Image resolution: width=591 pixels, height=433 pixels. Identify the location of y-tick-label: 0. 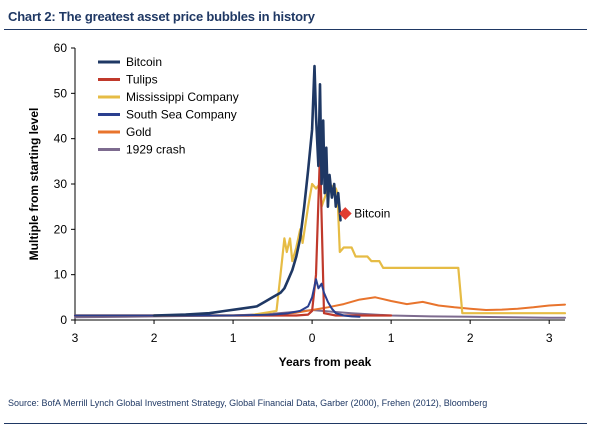
(63, 320).